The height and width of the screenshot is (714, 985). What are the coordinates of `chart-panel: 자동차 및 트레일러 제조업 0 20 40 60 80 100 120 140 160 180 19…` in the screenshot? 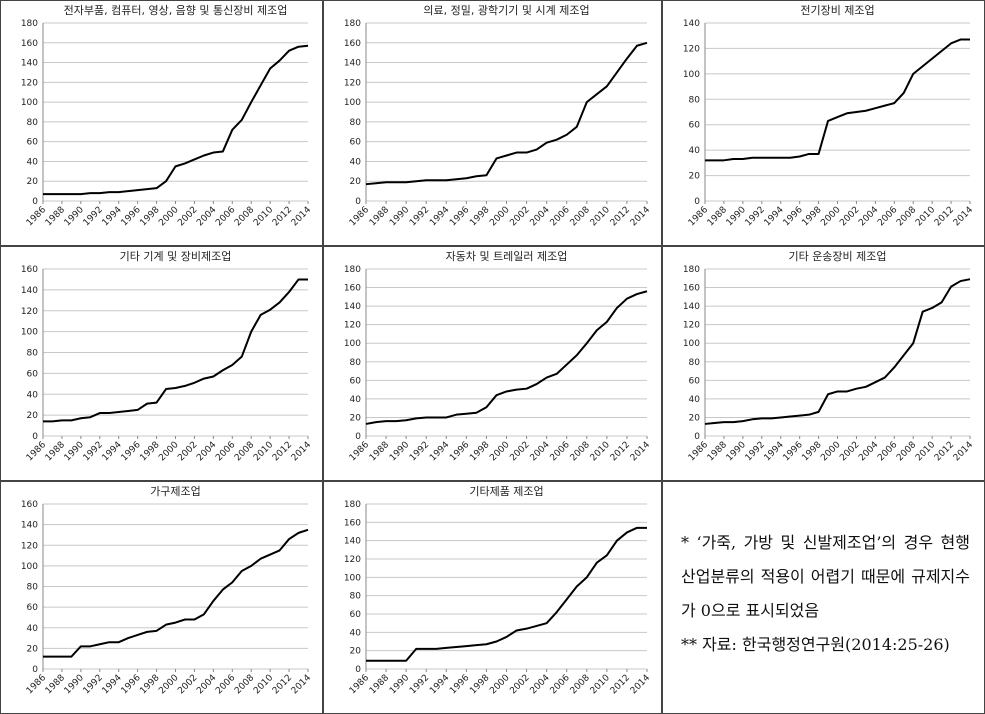 It's located at (492, 363).